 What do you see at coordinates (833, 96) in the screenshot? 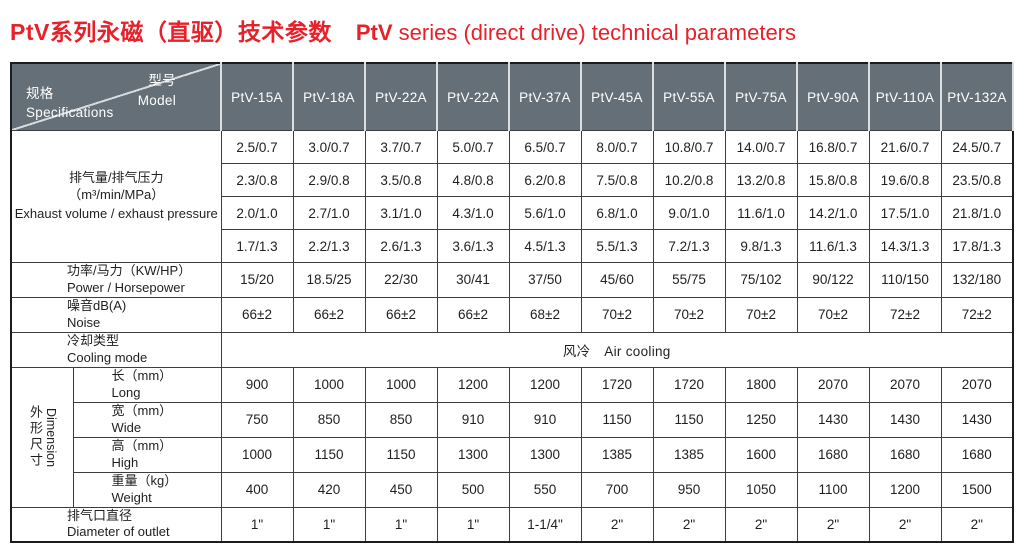
I see `model-header-cell: PtV-90A` at bounding box center [833, 96].